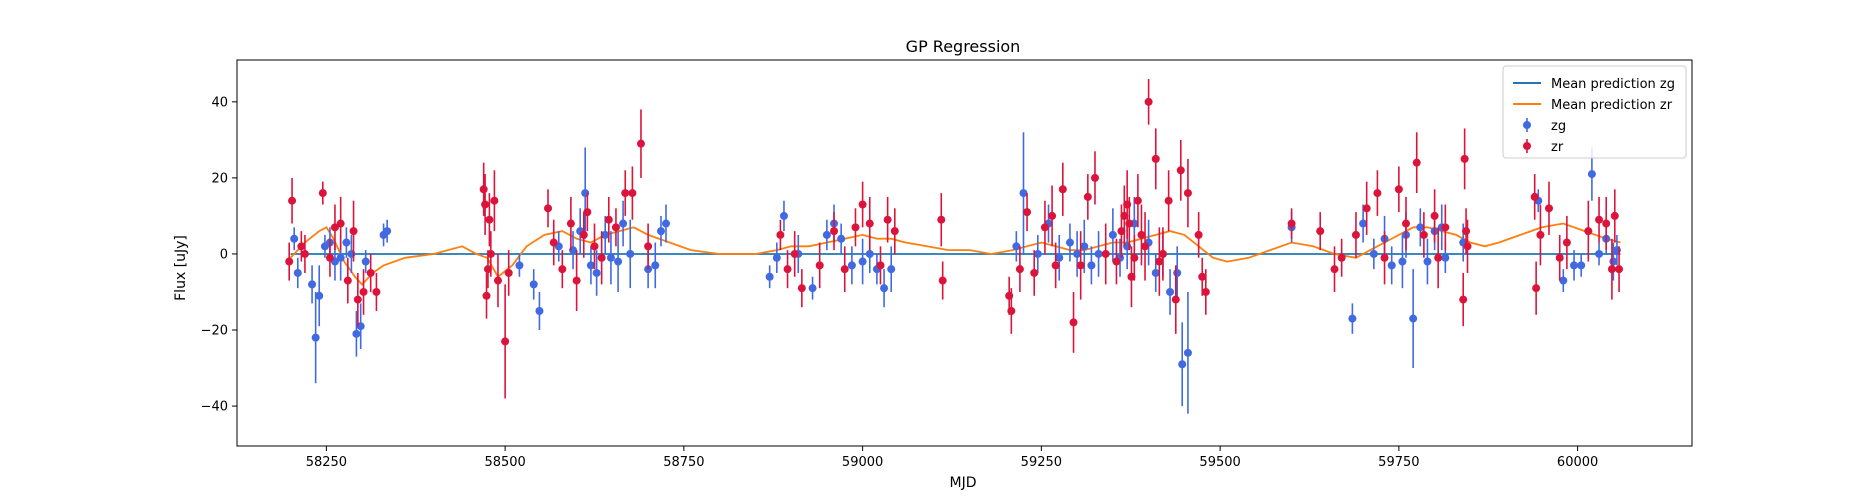 The image size is (1875, 500). Describe the element at coordinates (326, 462) in the screenshot. I see `x-tick-label: 58250` at that location.